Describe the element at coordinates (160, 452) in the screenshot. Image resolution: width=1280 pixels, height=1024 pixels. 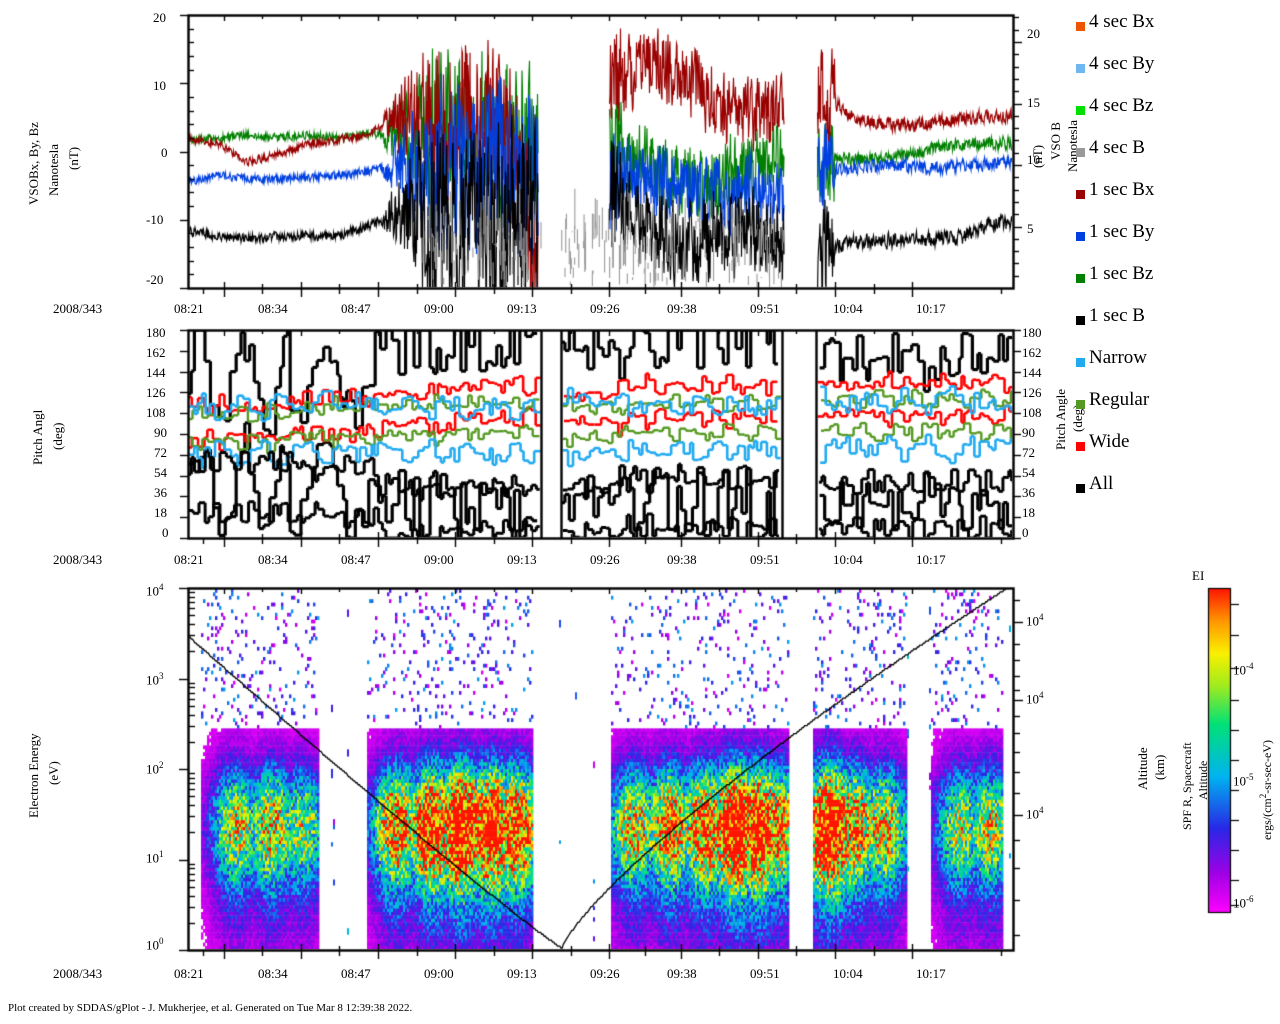
I see `panel2-ytick-6: 72` at that location.